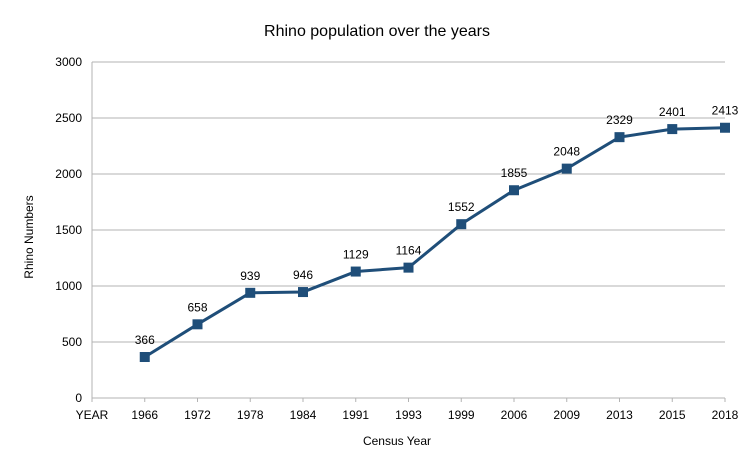  I want to click on data-label: 1129, so click(356, 255).